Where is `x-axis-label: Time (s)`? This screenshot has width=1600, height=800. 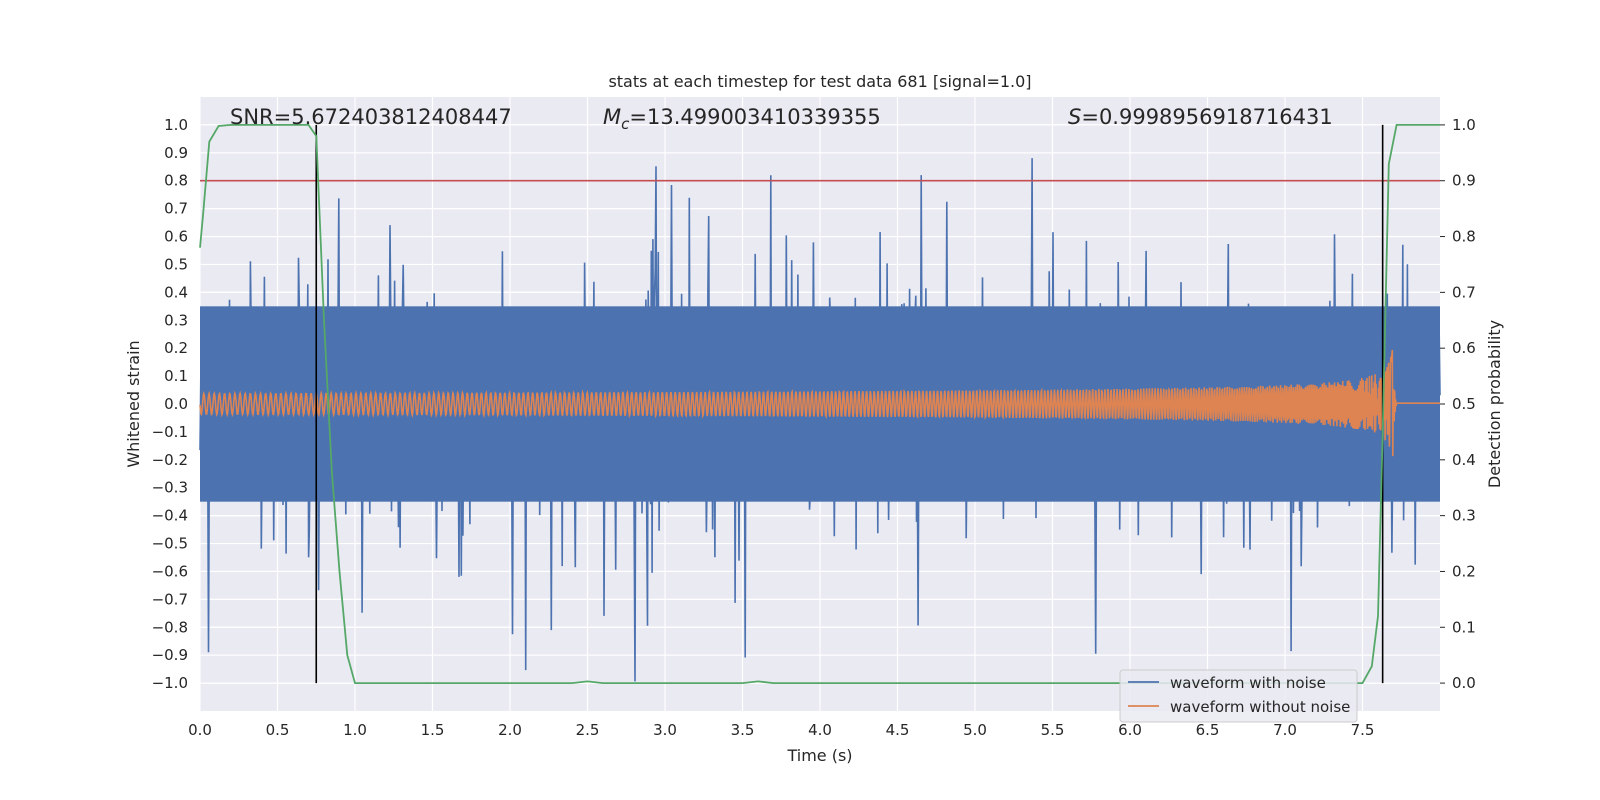
x-axis-label: Time (s) is located at coordinates (819, 755).